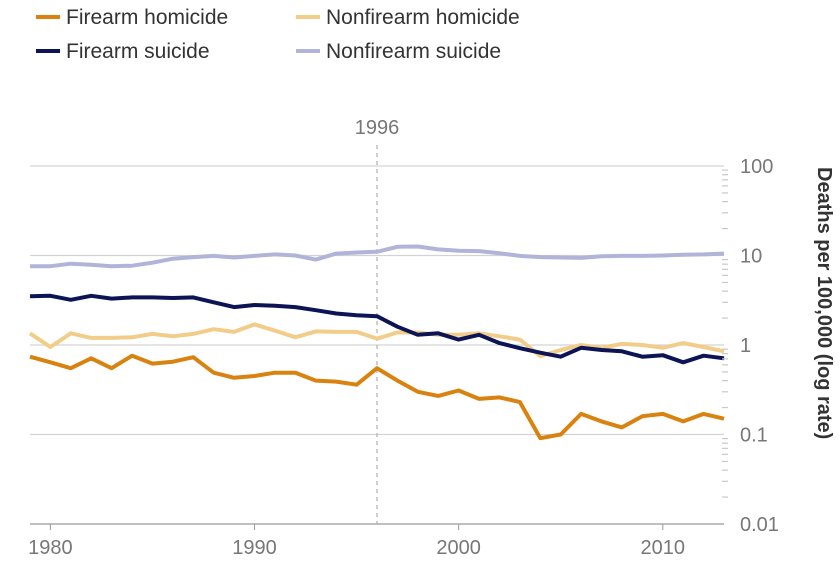 This screenshot has width=840, height=562. Describe the element at coordinates (377, 320) in the screenshot. I see `annotation: 1996` at that location.